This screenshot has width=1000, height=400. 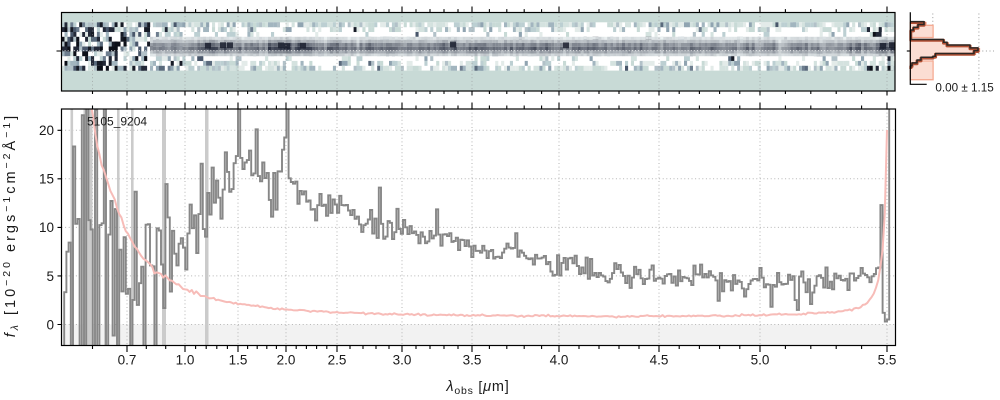 What do you see at coordinates (50, 276) in the screenshot?
I see `svg-text: 5` at bounding box center [50, 276].